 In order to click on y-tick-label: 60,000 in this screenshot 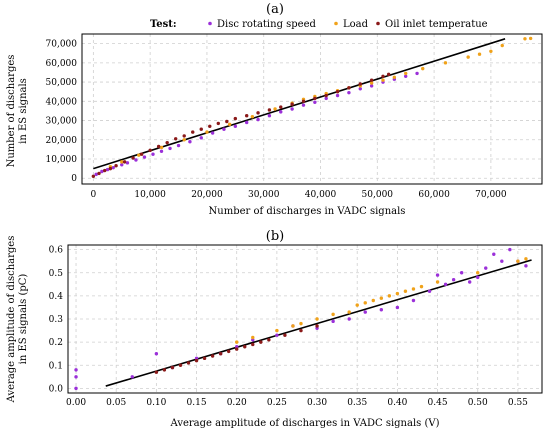, I will do `click(62, 64)`.